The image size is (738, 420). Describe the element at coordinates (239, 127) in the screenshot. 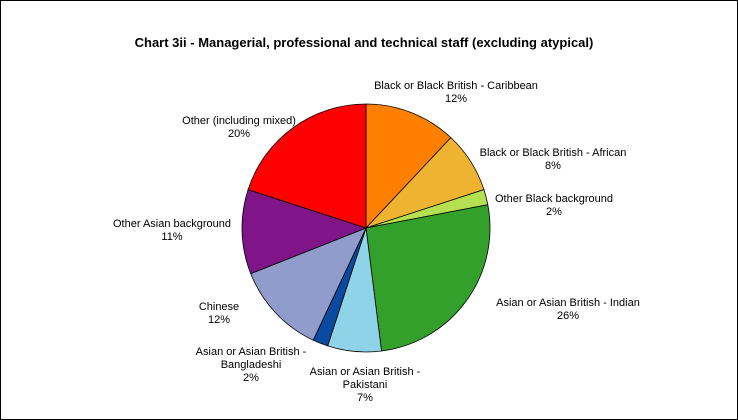

I see `slice-label-9: Other (including mixed) 20%` at that location.